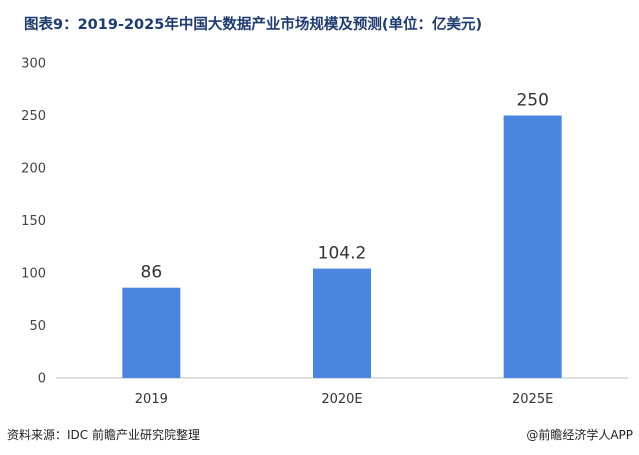 The image size is (639, 455). What do you see at coordinates (151, 399) in the screenshot?
I see `x-tick-label: 2019` at bounding box center [151, 399].